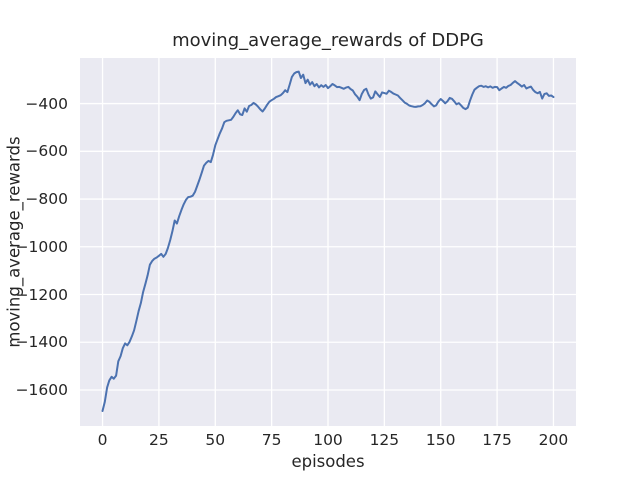 The image size is (640, 480). What do you see at coordinates (41, 246) in the screenshot?
I see `y-tick-label: −1000` at bounding box center [41, 246].